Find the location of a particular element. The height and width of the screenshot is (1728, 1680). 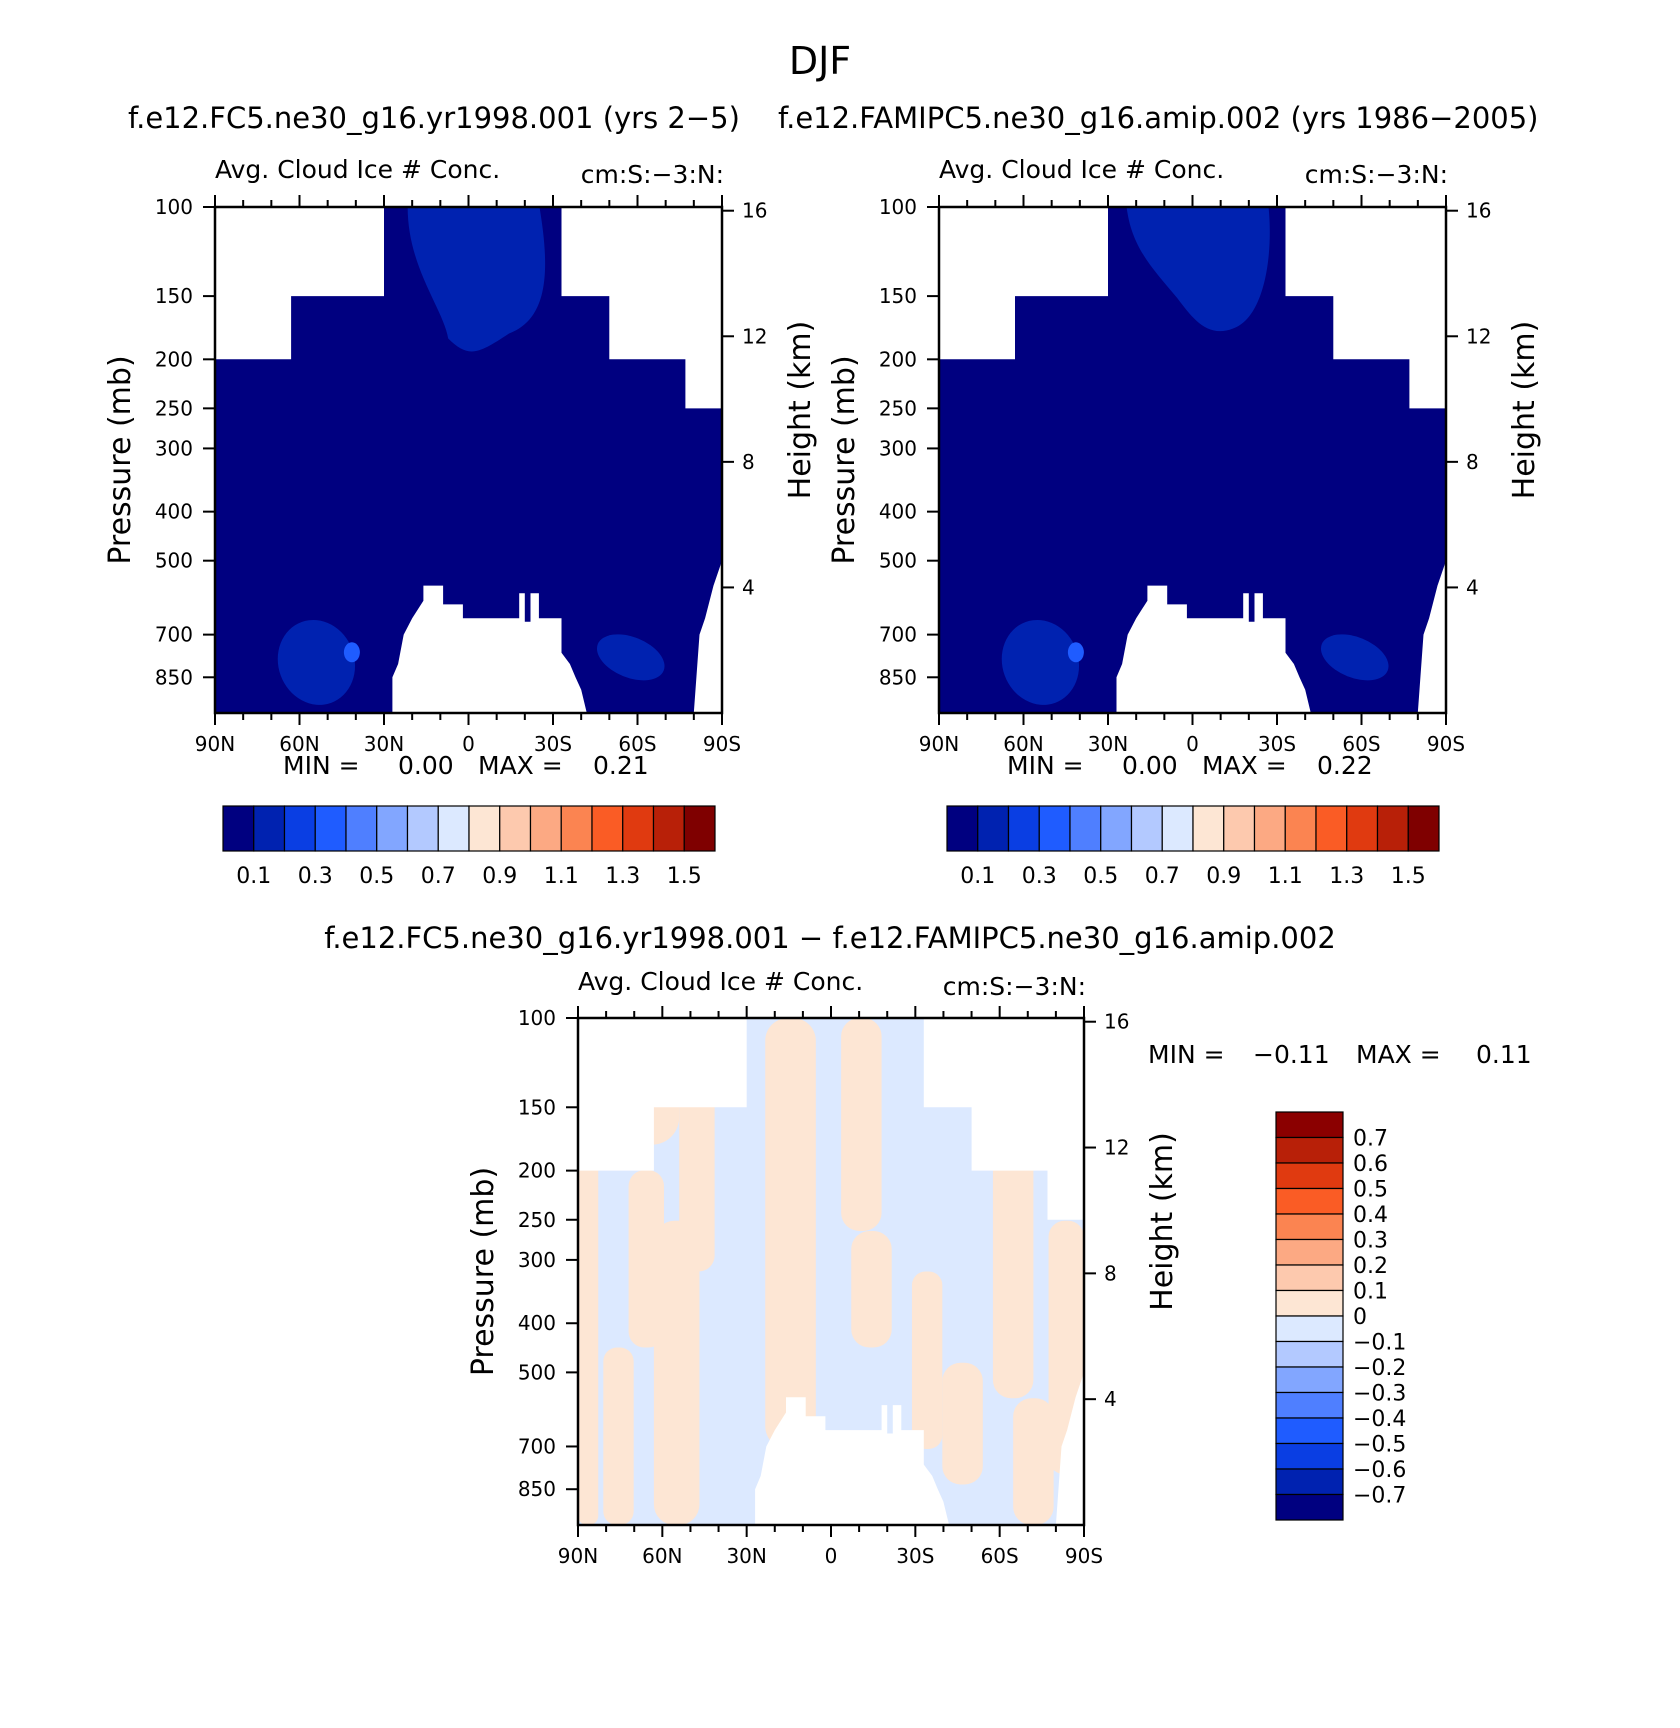

y-tick-label: 500 is located at coordinates (898, 561).